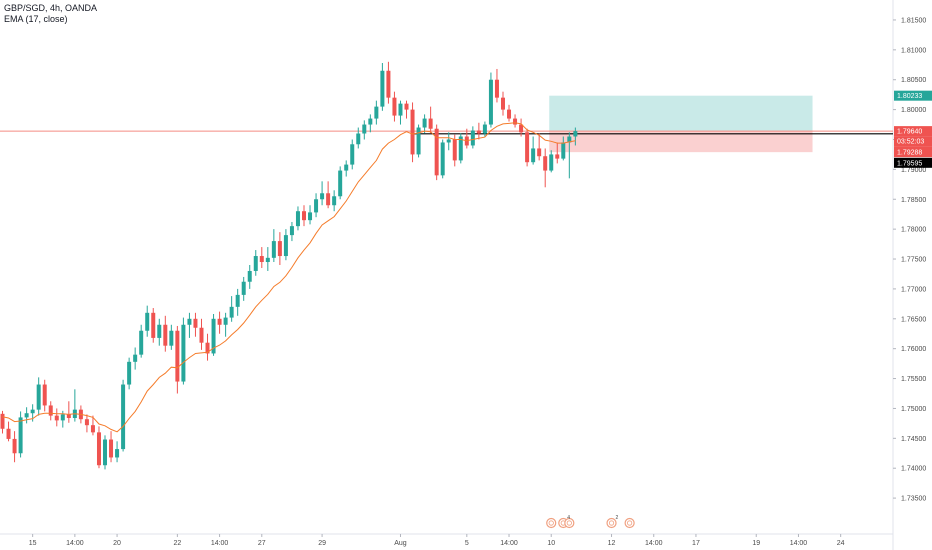 Image resolution: width=932 pixels, height=550 pixels. What do you see at coordinates (913, 379) in the screenshot?
I see `y-tick-label: 1.75500` at bounding box center [913, 379].